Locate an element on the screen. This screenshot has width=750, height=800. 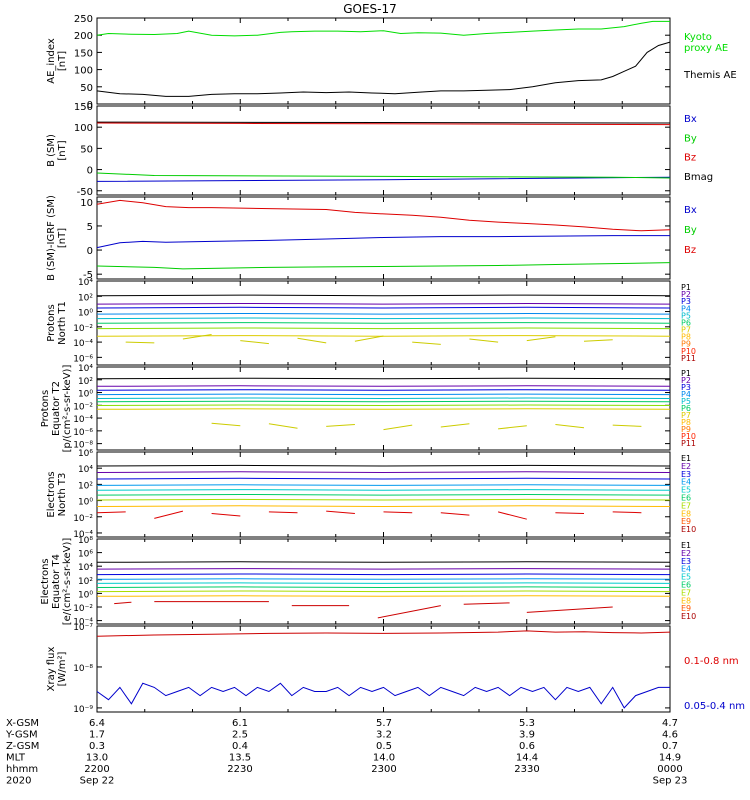
footer-value: 2300 is located at coordinates (383, 769).